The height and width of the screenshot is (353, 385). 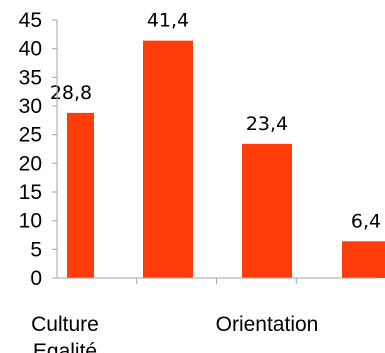 What do you see at coordinates (36, 278) in the screenshot?
I see `y-tick-label-0: 0` at bounding box center [36, 278].